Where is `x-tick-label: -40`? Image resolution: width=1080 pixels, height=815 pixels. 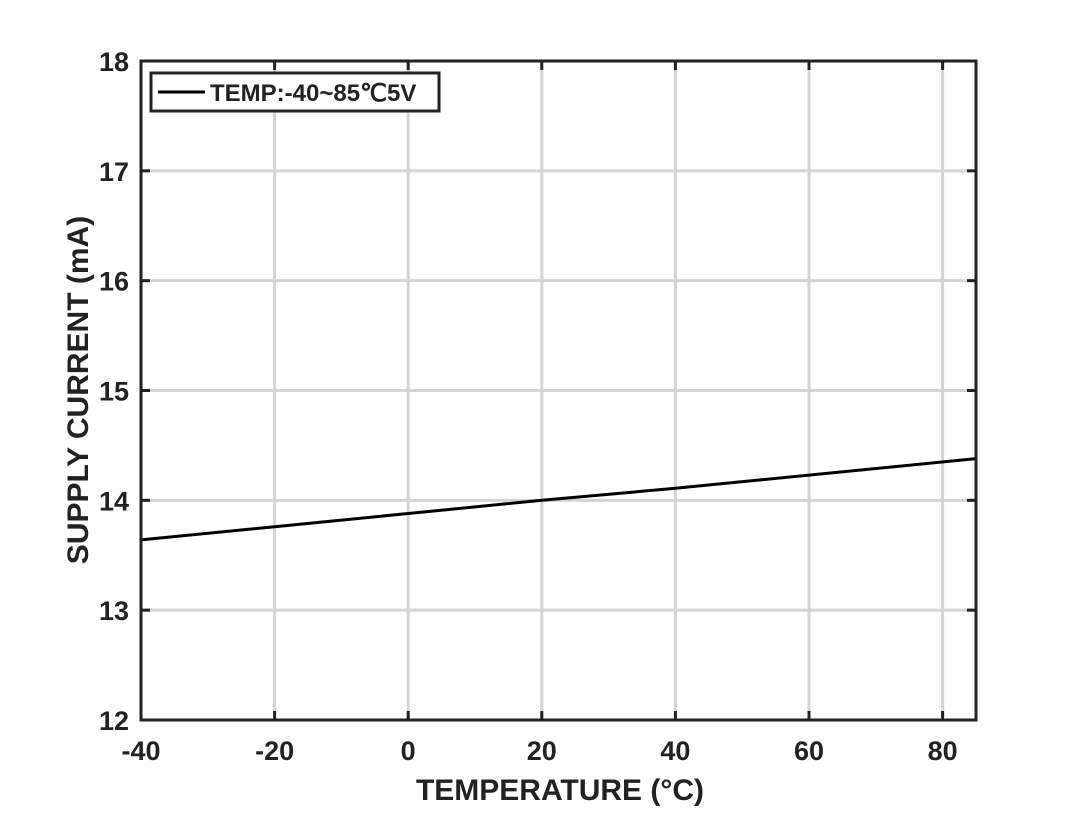
x-tick-label: -40 is located at coordinates (140, 751).